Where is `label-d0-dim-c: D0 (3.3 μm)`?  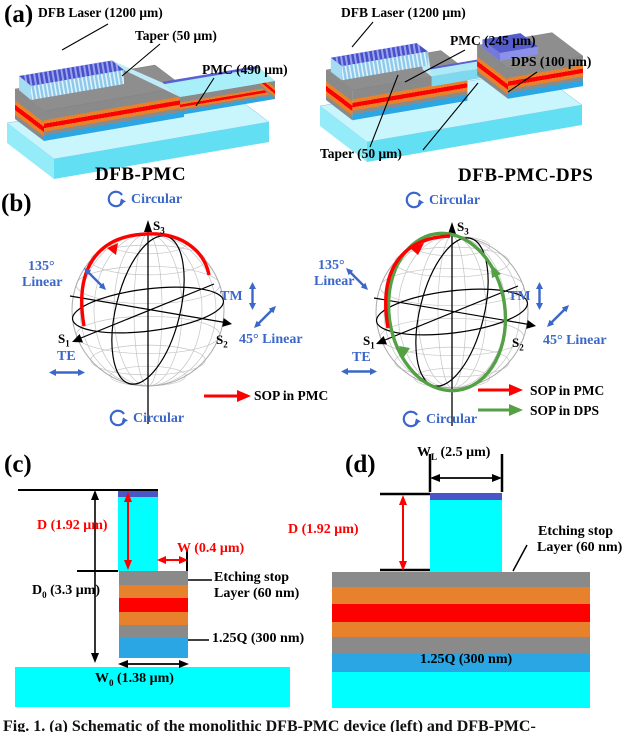 label-d0-dim-c: D0 (3.3 μm) is located at coordinates (66, 591).